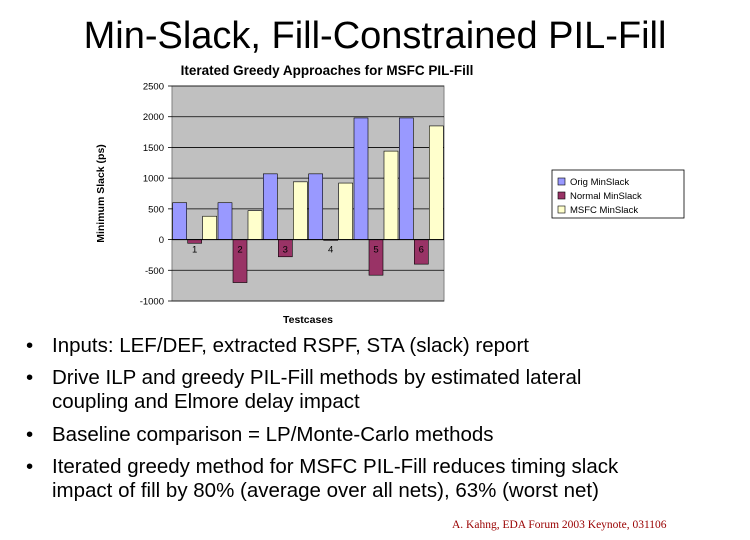 This screenshot has width=750, height=540. Describe the element at coordinates (330, 250) in the screenshot. I see `x-tick-label: 4` at that location.